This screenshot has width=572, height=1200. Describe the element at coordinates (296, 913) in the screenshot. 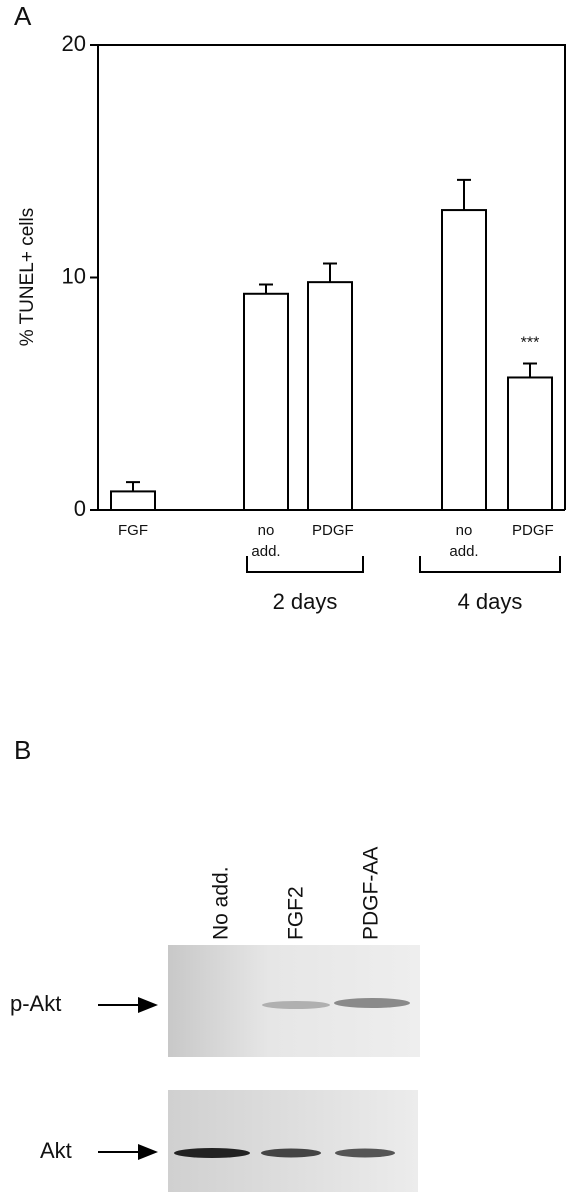

I see `lane-label: FGF2` at that location.